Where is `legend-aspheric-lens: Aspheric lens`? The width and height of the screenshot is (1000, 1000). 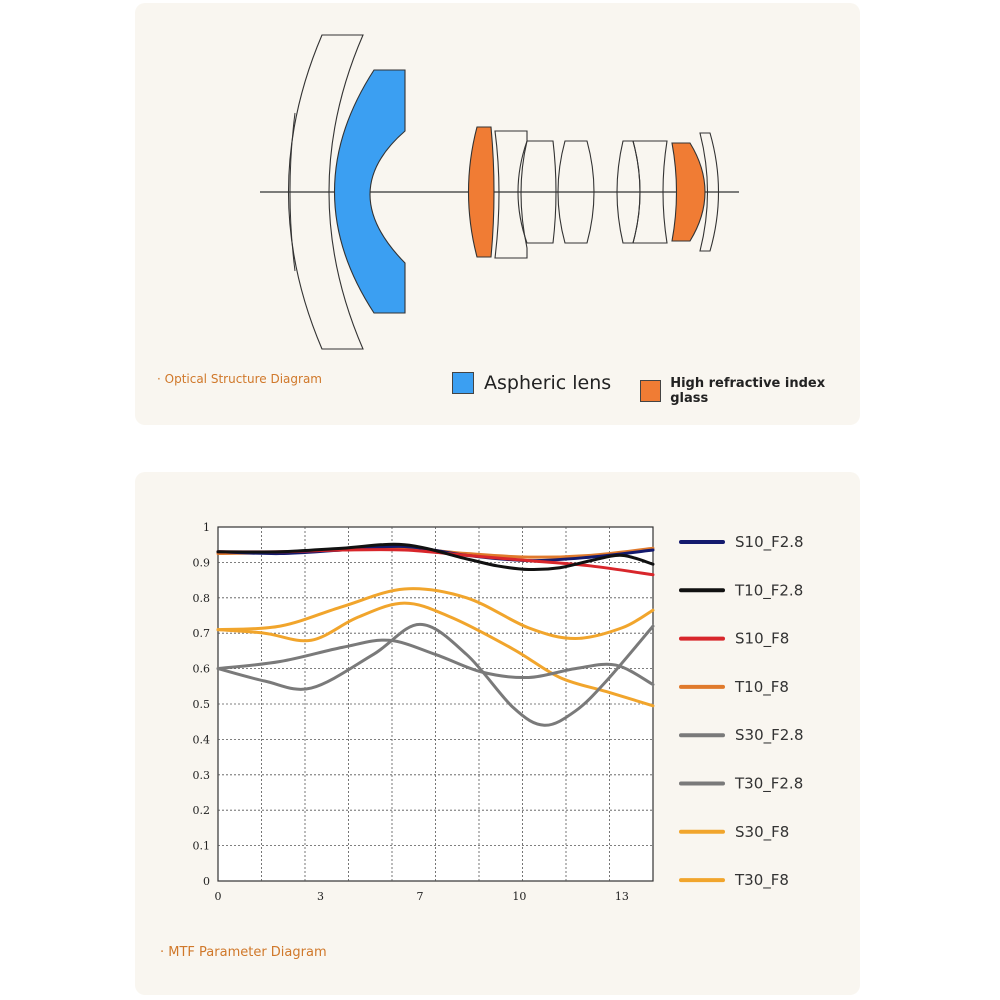
legend-aspheric-lens: Aspheric lens is located at coordinates (531, 383).